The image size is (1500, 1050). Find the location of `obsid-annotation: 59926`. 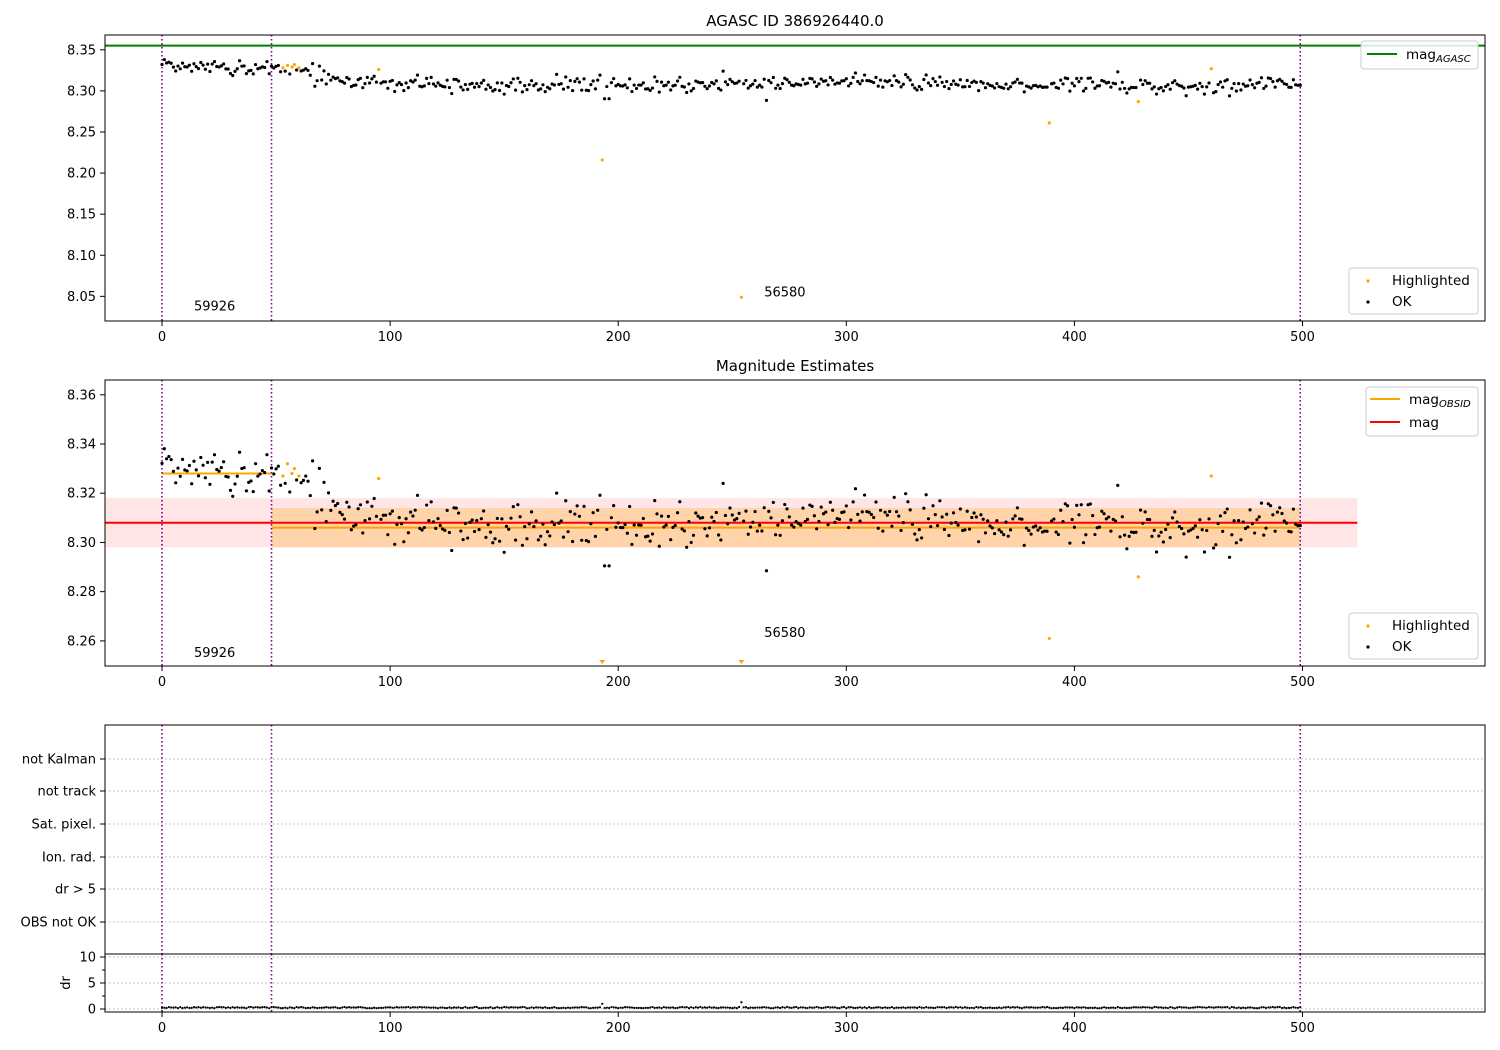

obsid-annotation: 59926 is located at coordinates (214, 306).